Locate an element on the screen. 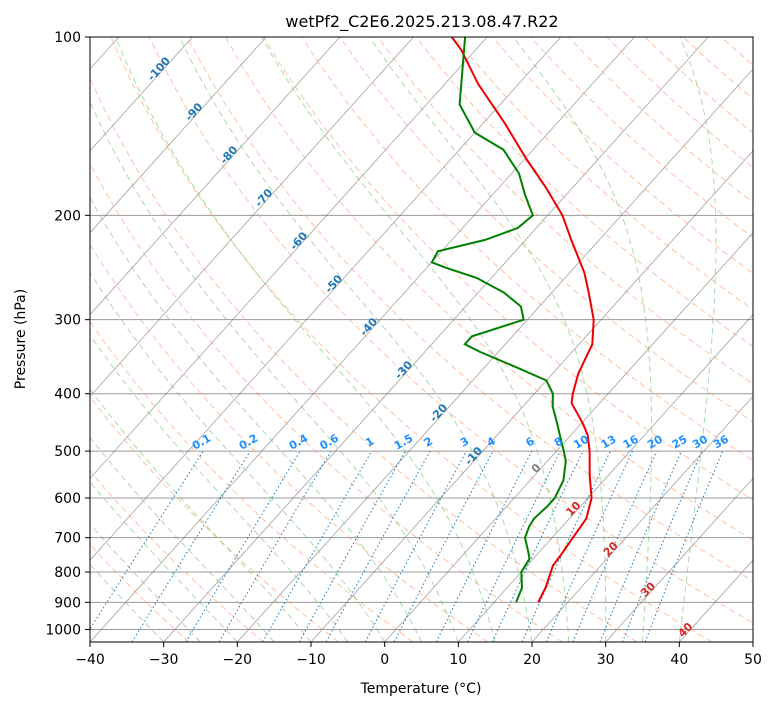 The image size is (775, 712). mixing-ratio-label: 20 is located at coordinates (655, 441).